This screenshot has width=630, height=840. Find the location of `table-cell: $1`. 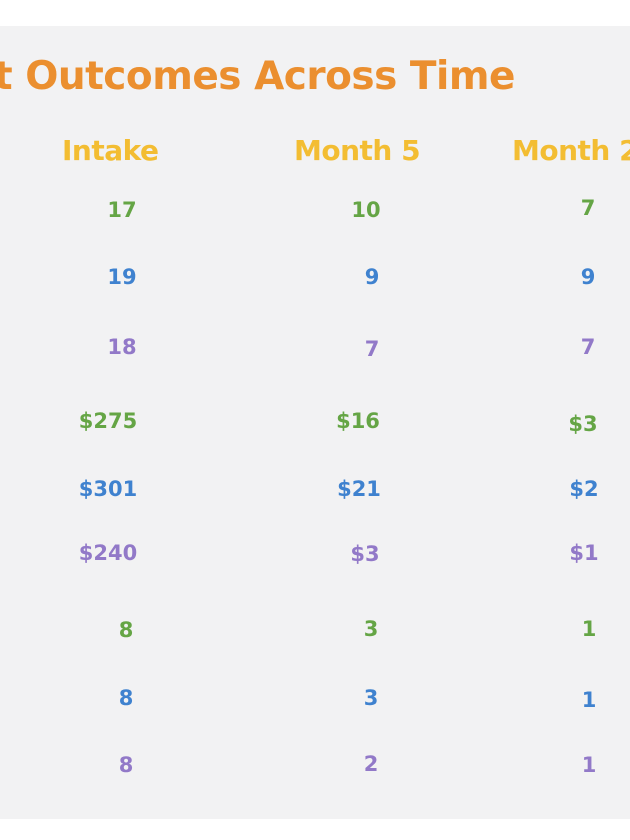

table-cell: $1 is located at coordinates (584, 553).